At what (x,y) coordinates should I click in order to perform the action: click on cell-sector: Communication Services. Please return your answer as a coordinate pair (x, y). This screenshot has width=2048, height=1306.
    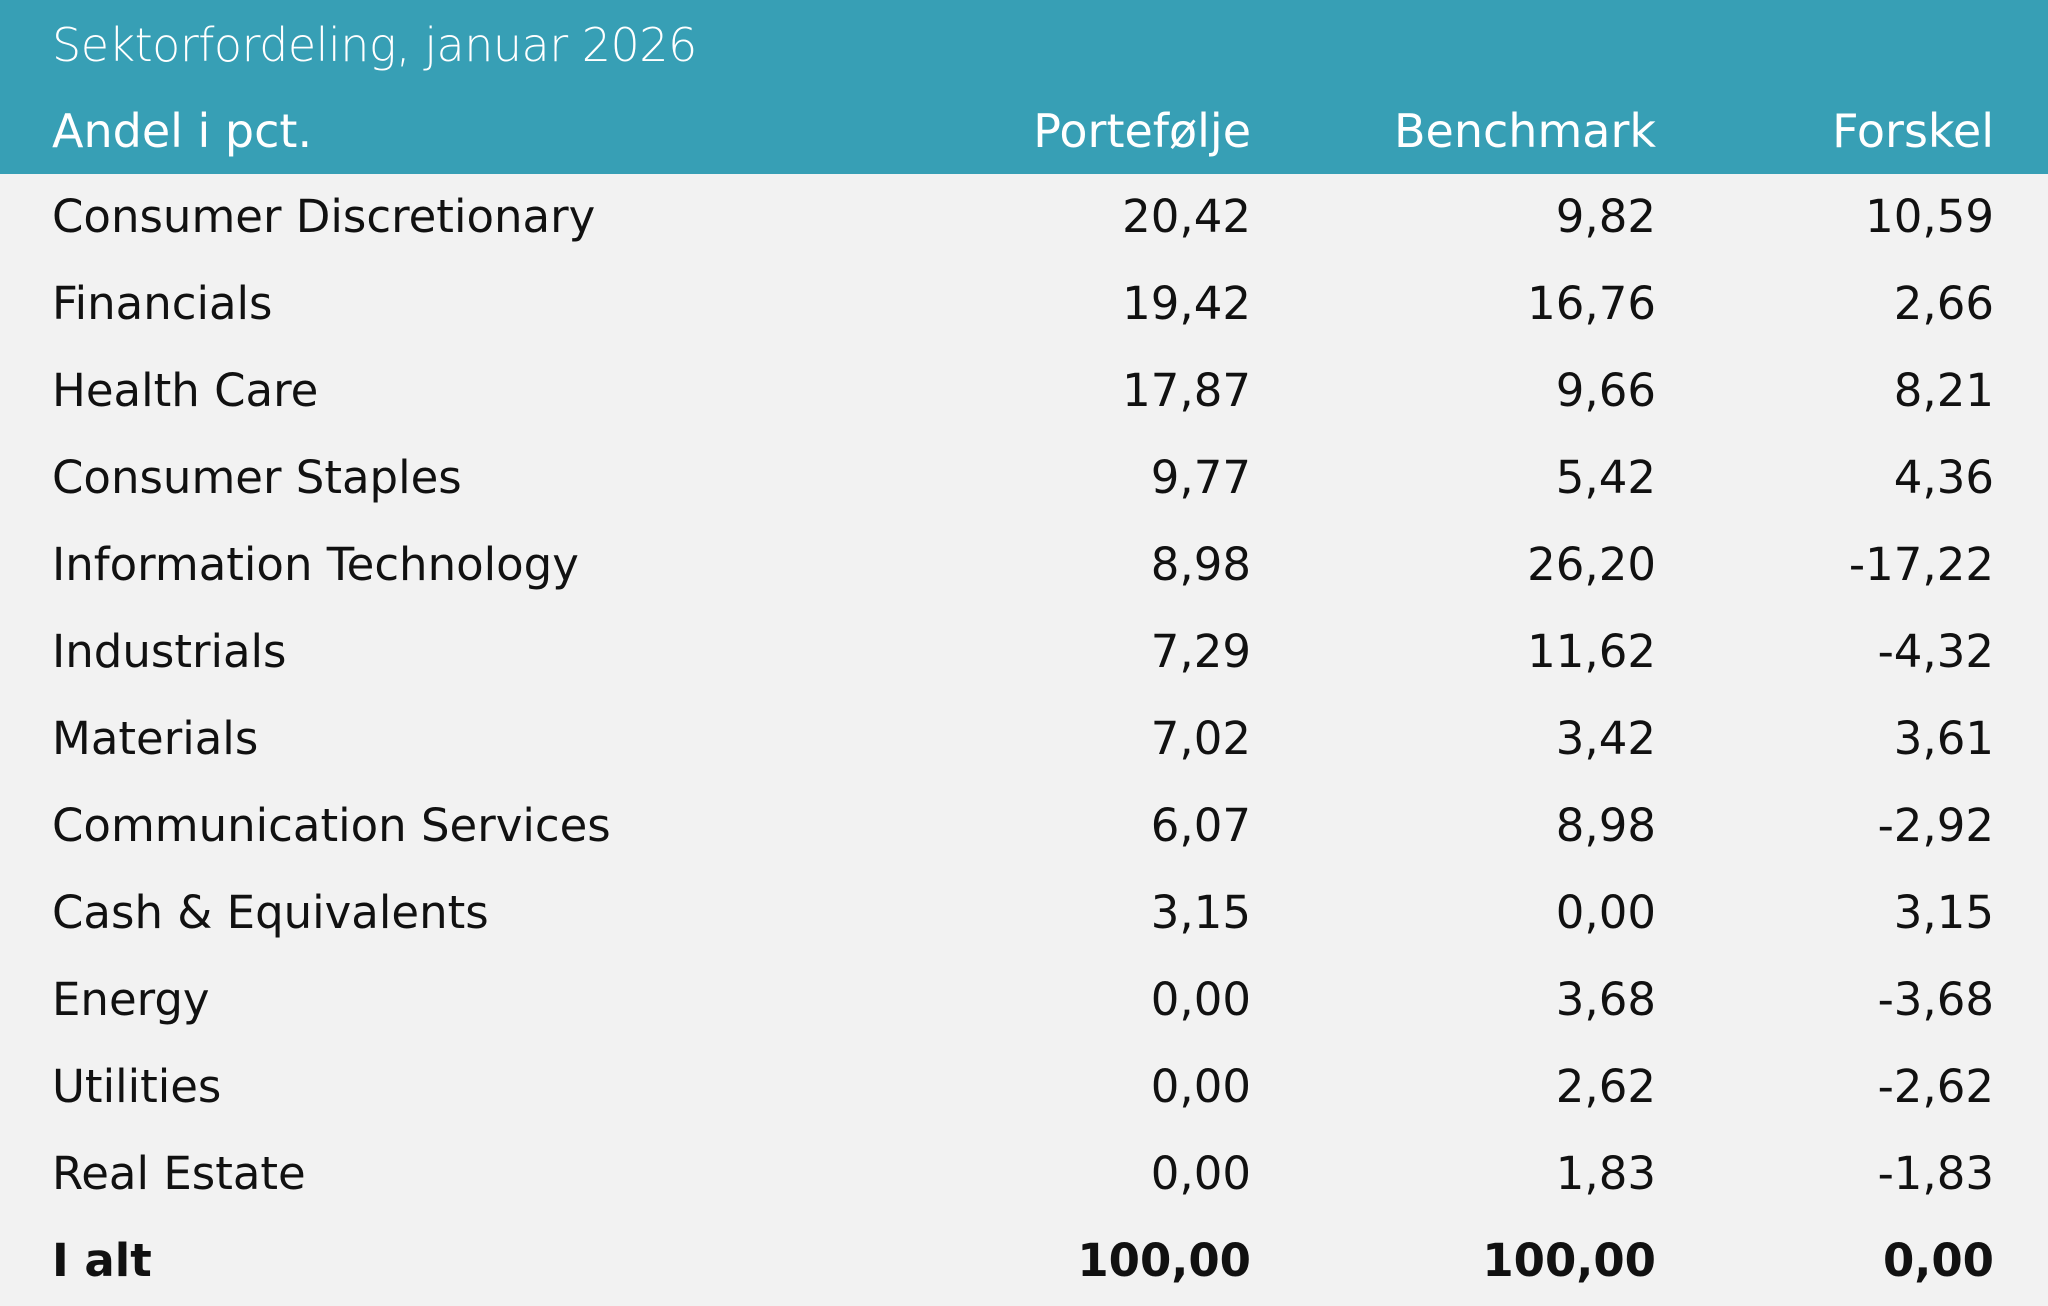
    Looking at the image, I should click on (331, 825).